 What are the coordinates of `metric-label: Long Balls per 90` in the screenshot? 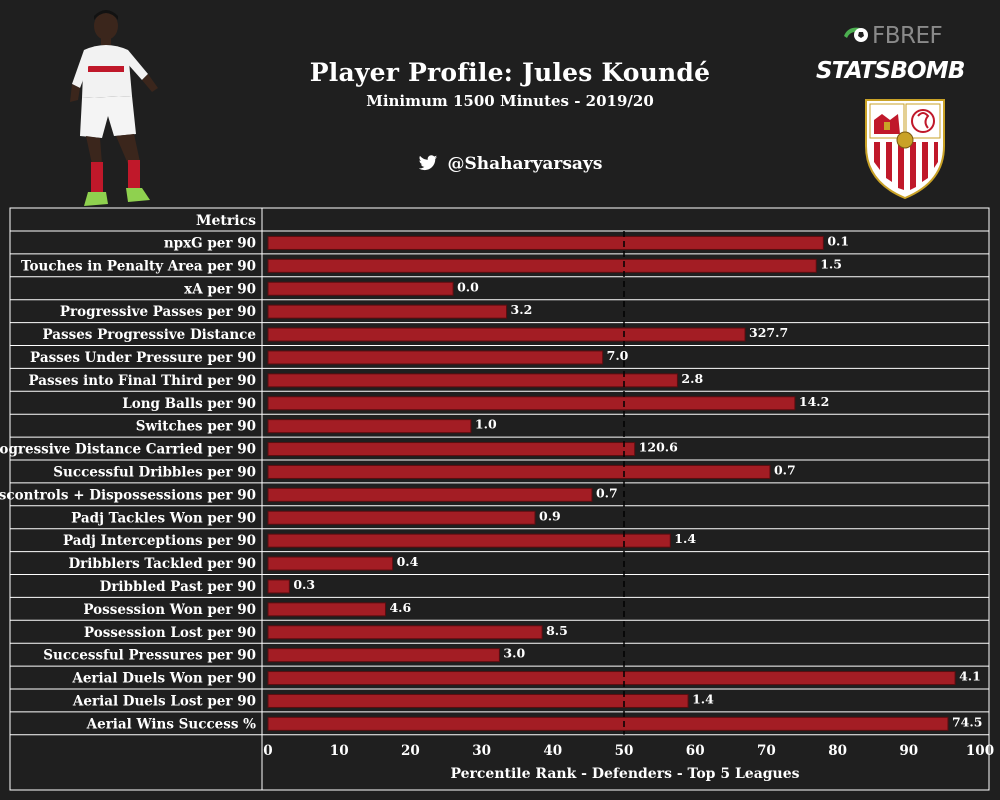 It's located at (189, 404).